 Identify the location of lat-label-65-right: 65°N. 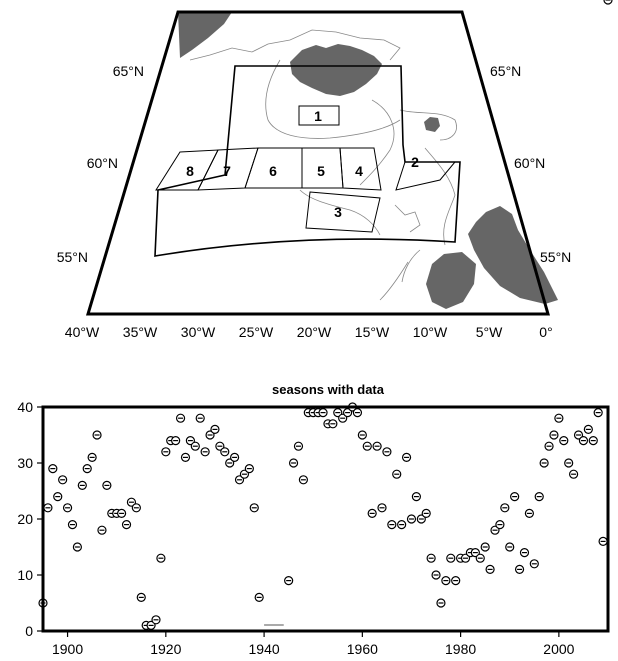
(505, 71).